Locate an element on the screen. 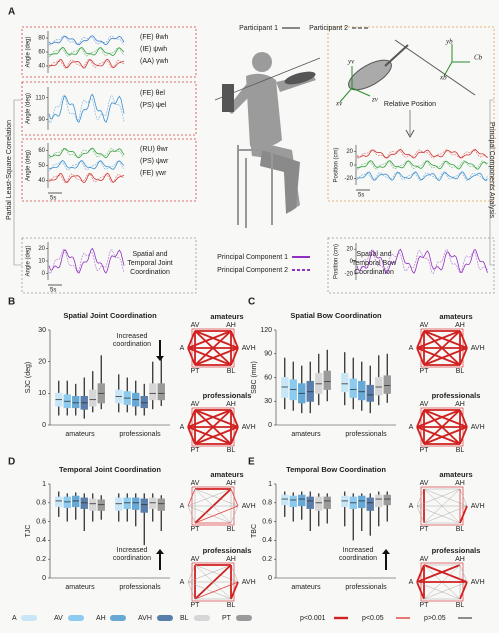  legend-label: AH is located at coordinates (101, 618).